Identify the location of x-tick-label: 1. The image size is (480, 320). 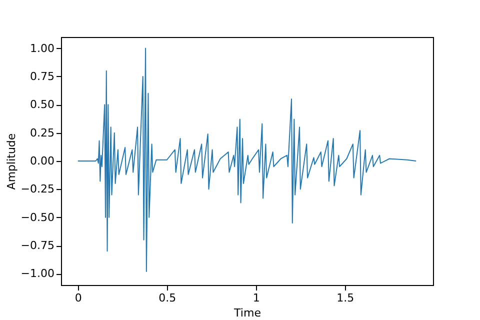
(256, 298).